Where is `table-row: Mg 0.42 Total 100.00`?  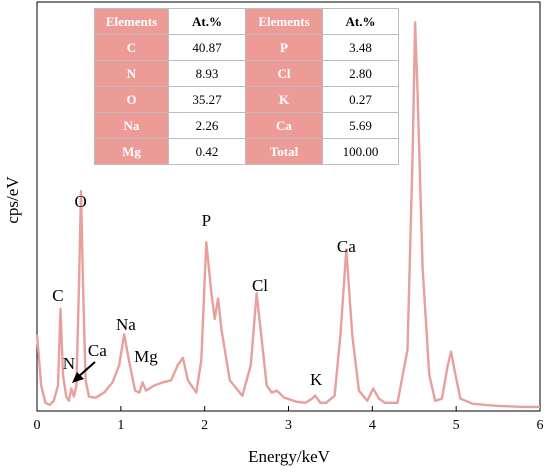 table-row: Mg 0.42 Total 100.00 is located at coordinates (246, 151).